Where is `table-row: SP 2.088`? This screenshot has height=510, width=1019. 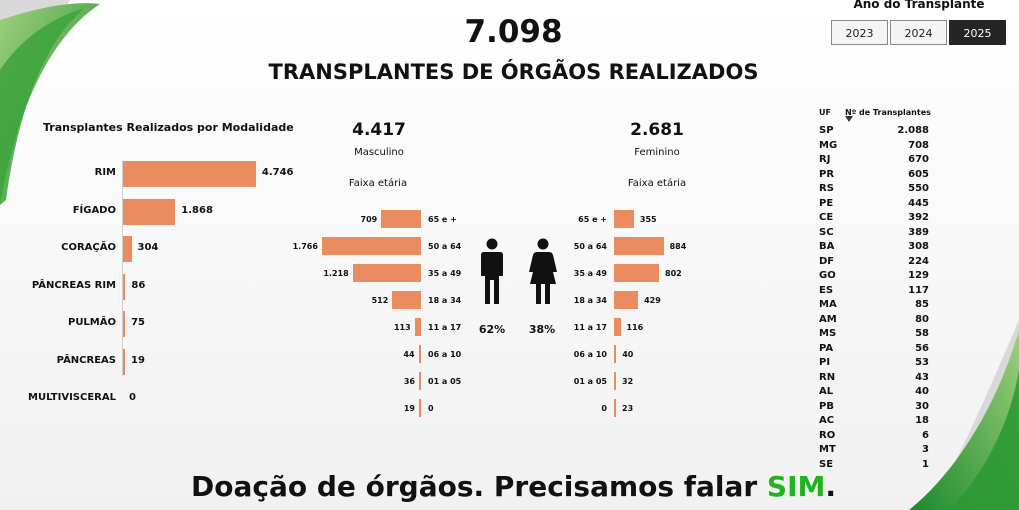 table-row: SP 2.088 is located at coordinates (874, 131).